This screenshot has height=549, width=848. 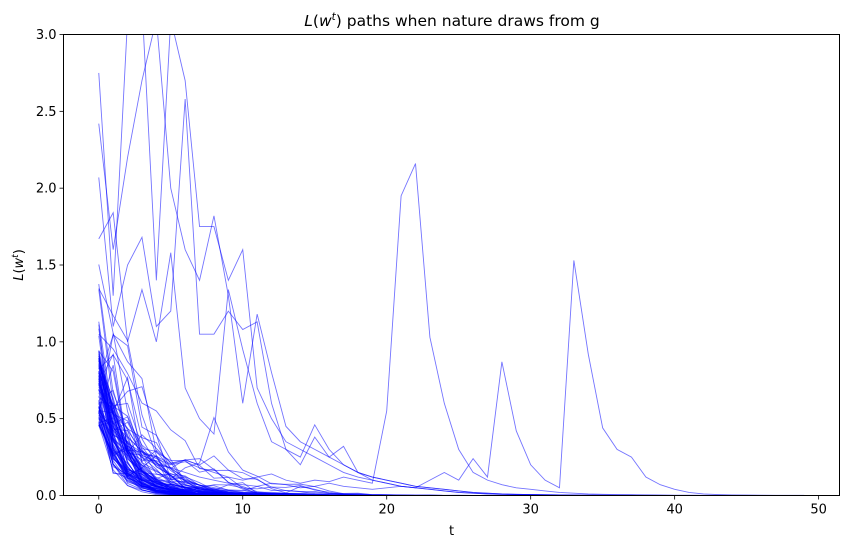 What do you see at coordinates (99, 510) in the screenshot?
I see `x-tick-label: 0` at bounding box center [99, 510].